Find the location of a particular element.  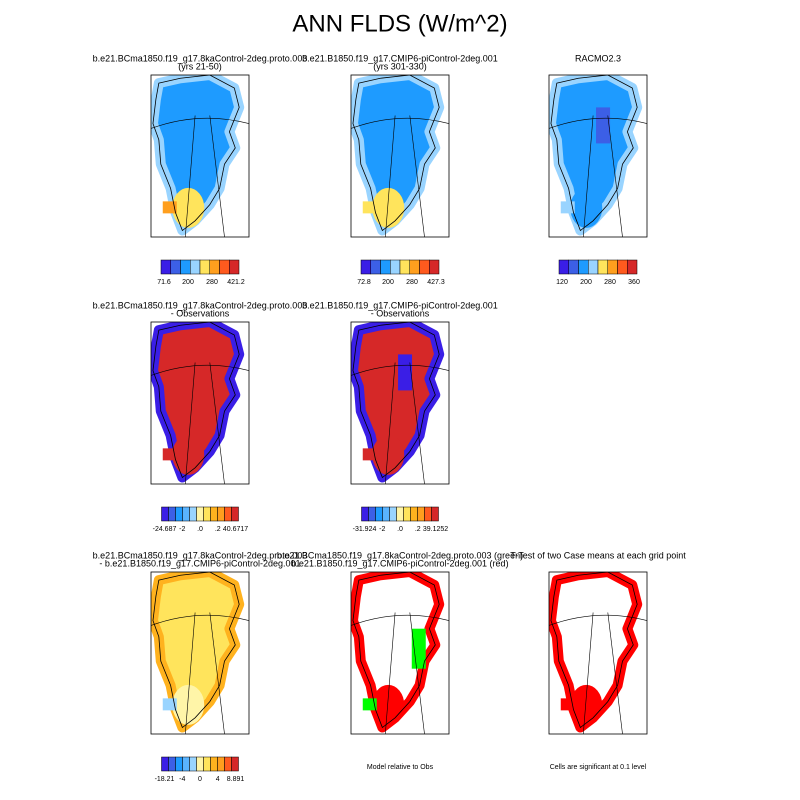

panel-caption: Model relative to Obs is located at coordinates (400, 767).